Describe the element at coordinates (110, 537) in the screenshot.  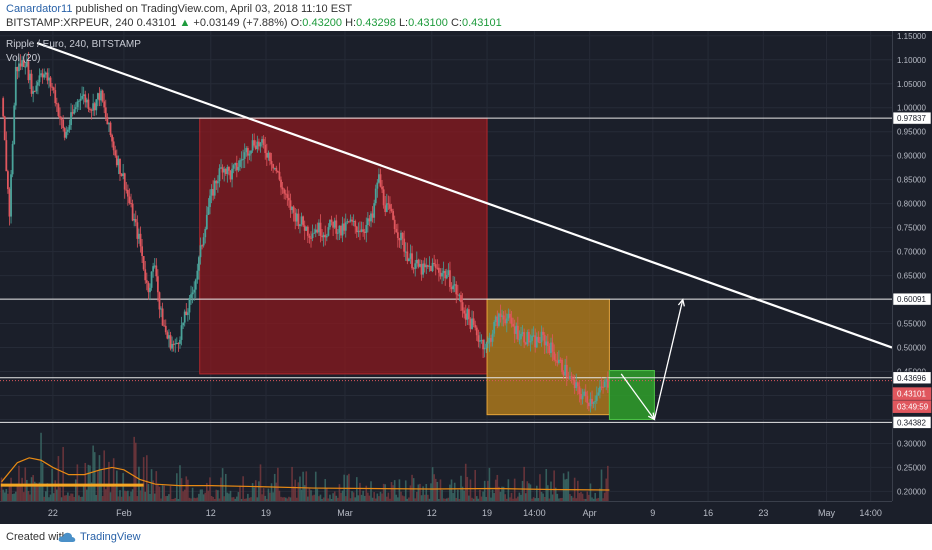
I see `tradingview-link: TradingView` at that location.